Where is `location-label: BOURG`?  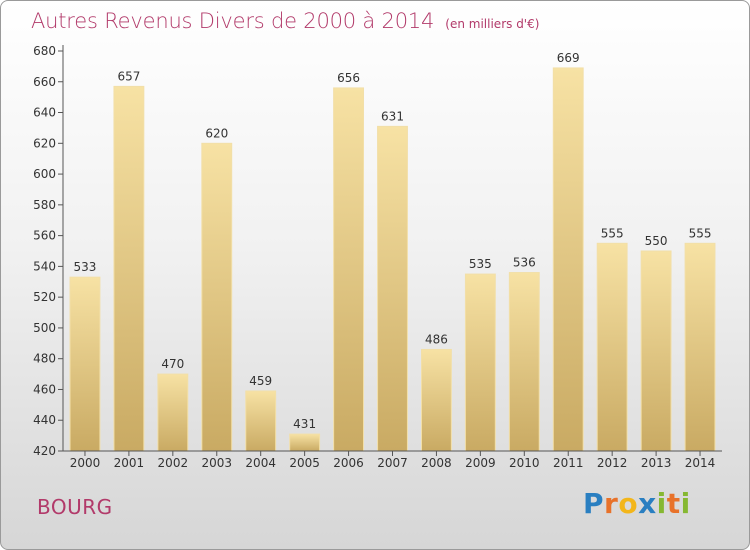
location-label: BOURG is located at coordinates (75, 507).